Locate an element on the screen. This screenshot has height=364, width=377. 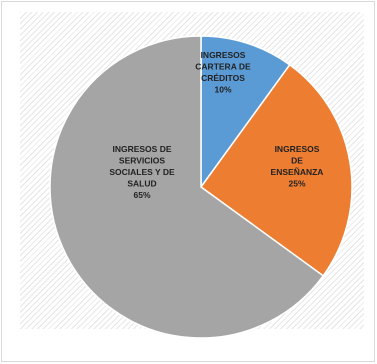
slice-label-line: SERVICIOS is located at coordinates (142, 161).